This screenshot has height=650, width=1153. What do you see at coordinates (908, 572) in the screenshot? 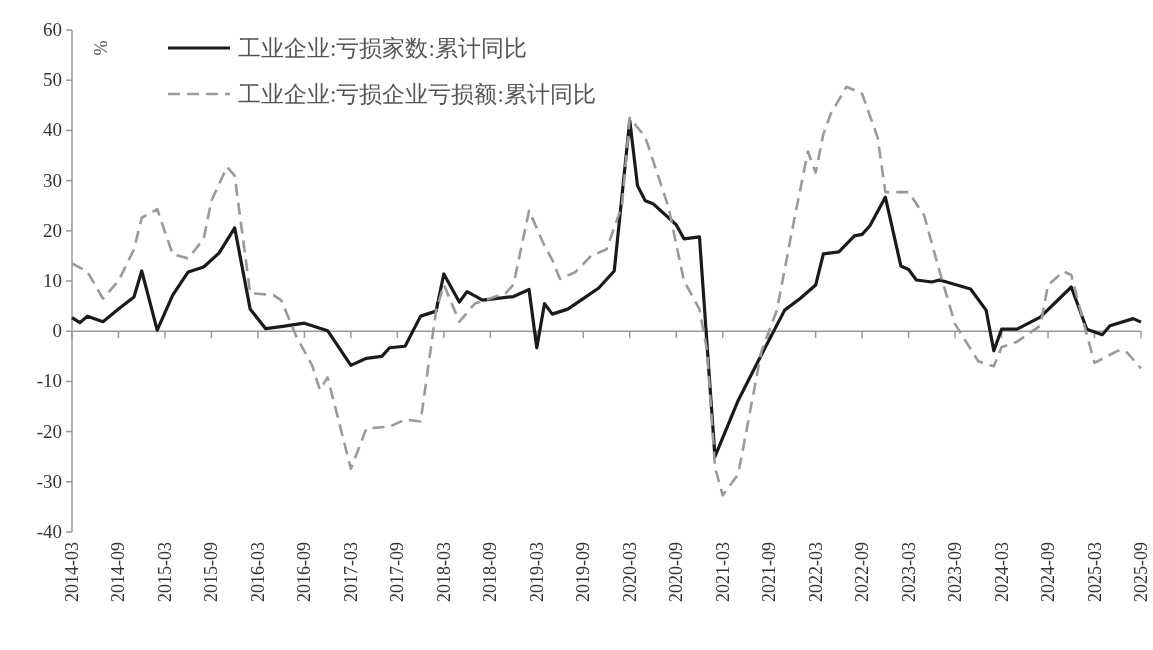
I see `x-tick-label: 2023-03` at bounding box center [908, 572].